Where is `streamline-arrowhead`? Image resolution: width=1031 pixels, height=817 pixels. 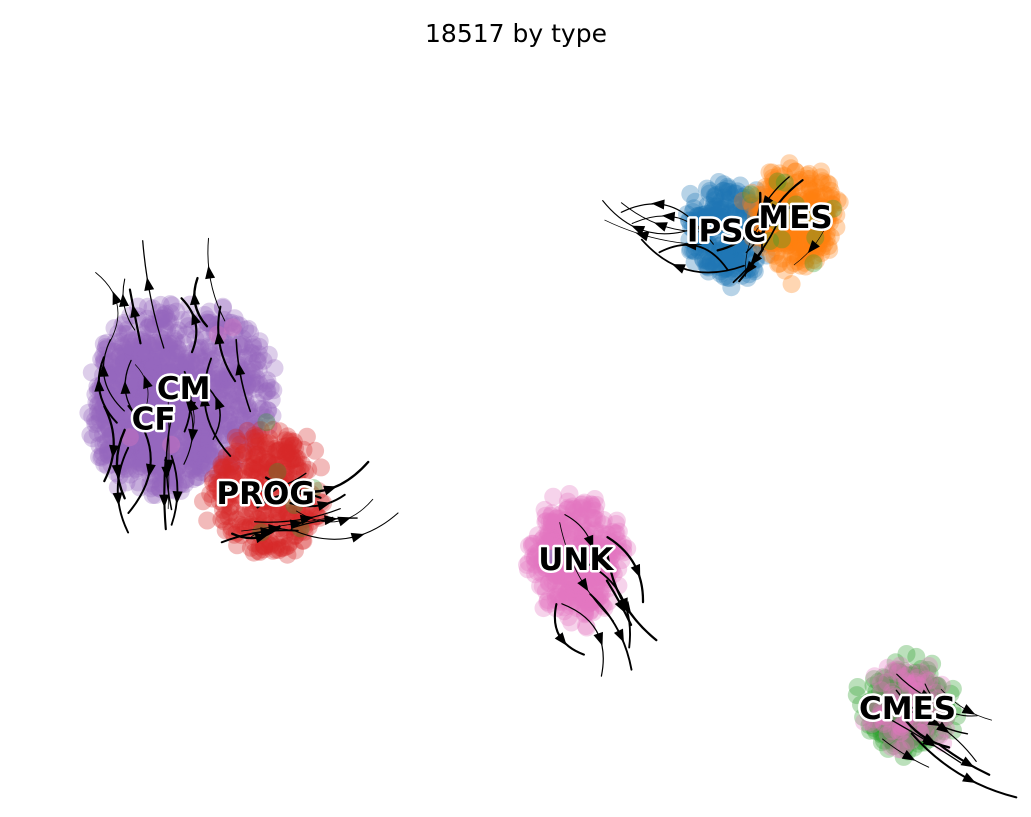
streamline-arrowhead is located at coordinates (344, 521).